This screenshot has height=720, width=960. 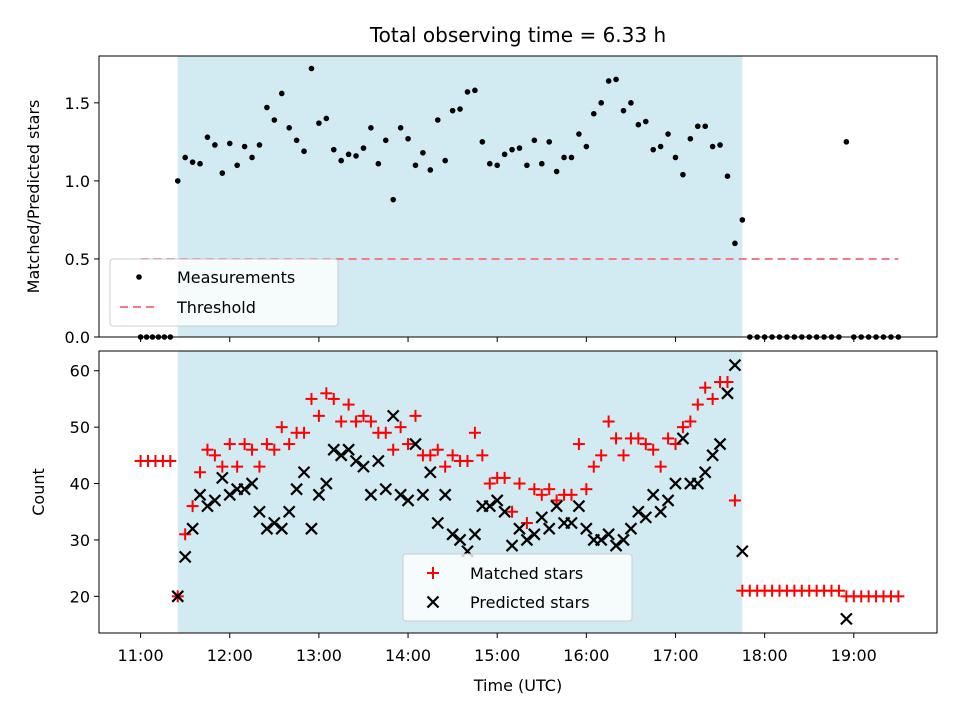 What do you see at coordinates (77, 181) in the screenshot?
I see `y-tick-label: 1.0` at bounding box center [77, 181].